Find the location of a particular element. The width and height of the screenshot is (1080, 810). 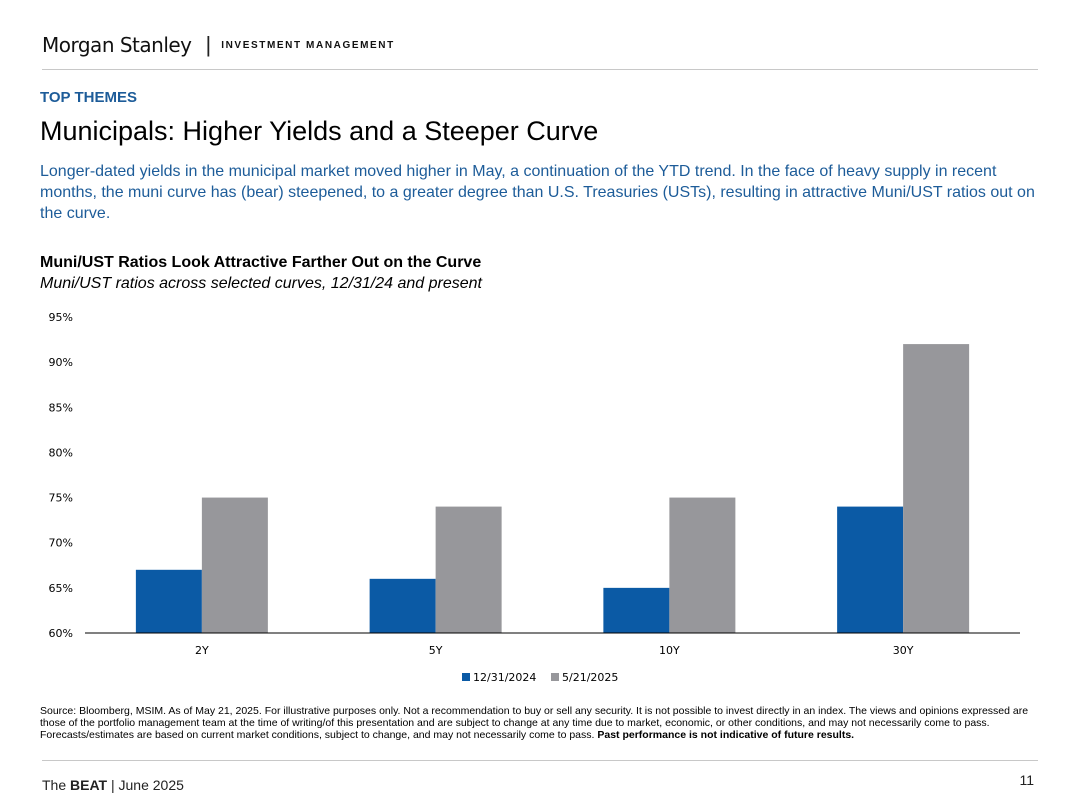

footer-date: | June 2025 is located at coordinates (147, 785).